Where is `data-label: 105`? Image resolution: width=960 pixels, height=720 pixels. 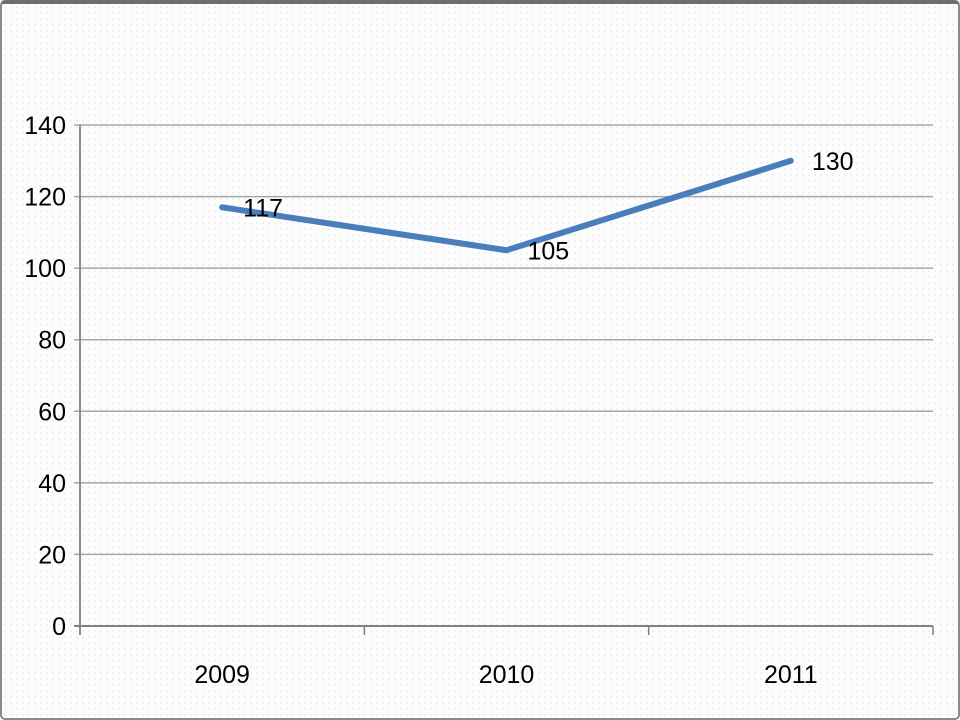
data-label: 105 is located at coordinates (549, 251).